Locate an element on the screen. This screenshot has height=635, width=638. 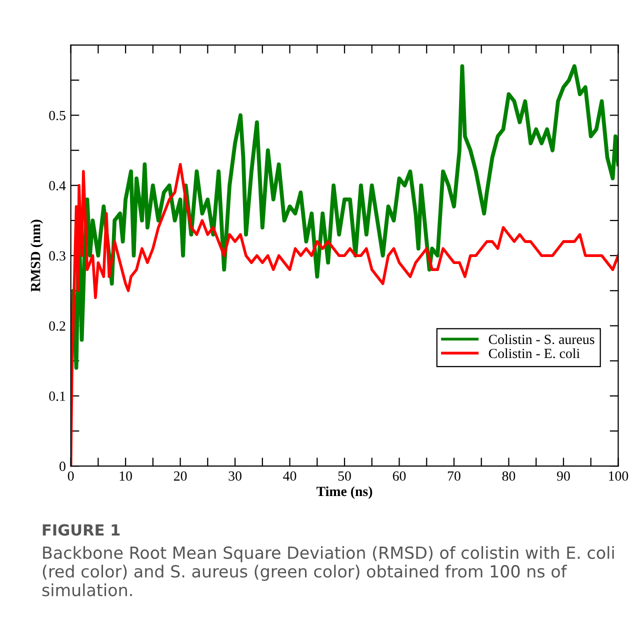
legend-label: Colistin - S. aureus is located at coordinates (541, 339).